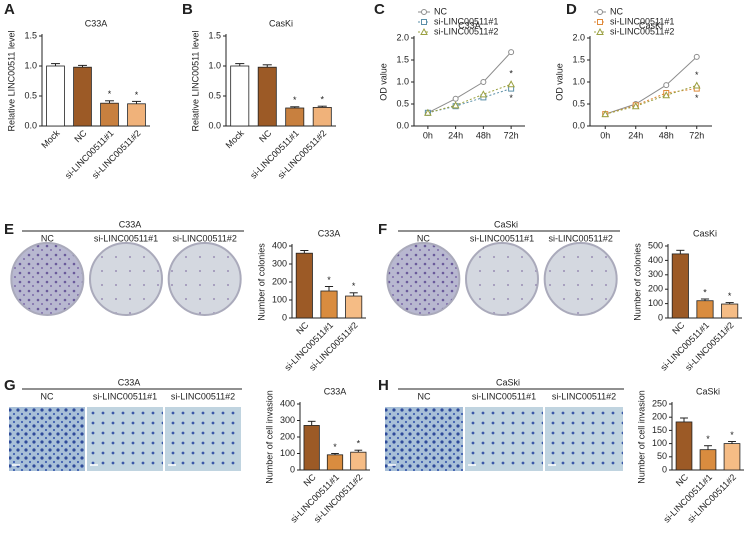 The image size is (752, 544). What do you see at coordinates (428, 135) in the screenshot?
I see `x-tick-label: 0h` at bounding box center [428, 135].